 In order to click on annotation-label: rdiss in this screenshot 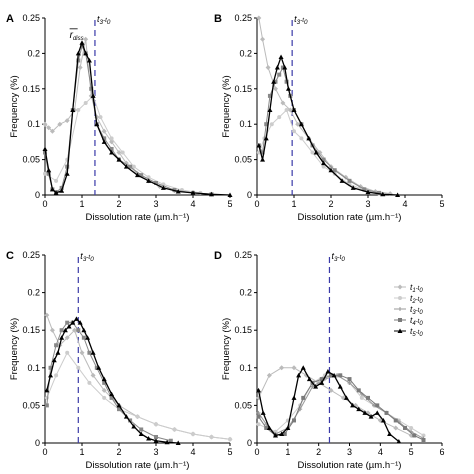, I will do `click(77, 36)`.